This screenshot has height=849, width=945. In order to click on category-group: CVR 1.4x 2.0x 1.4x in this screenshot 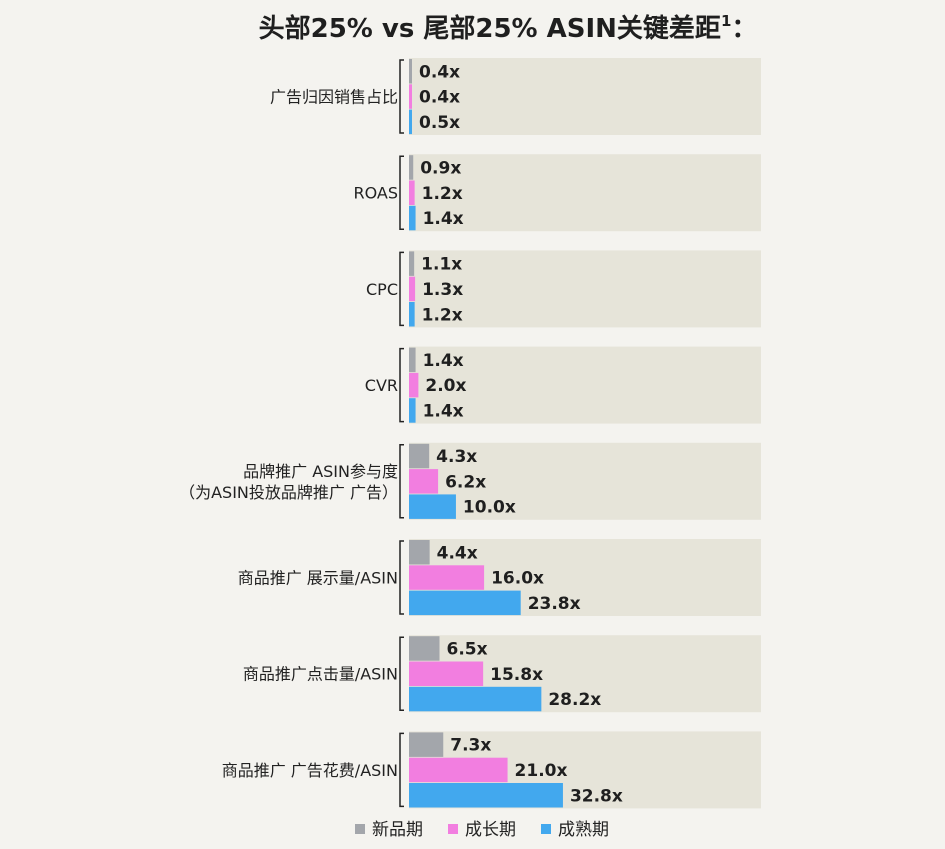, I will do `click(563, 385)`.